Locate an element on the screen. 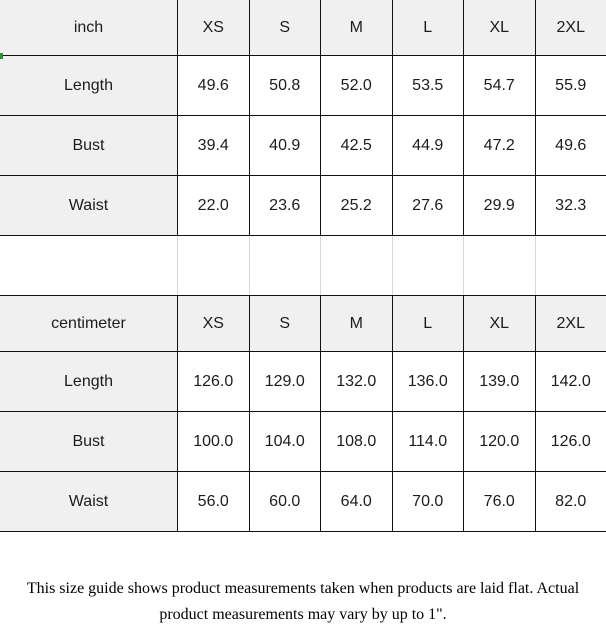  measurement-cell: 108.0 is located at coordinates (357, 441).